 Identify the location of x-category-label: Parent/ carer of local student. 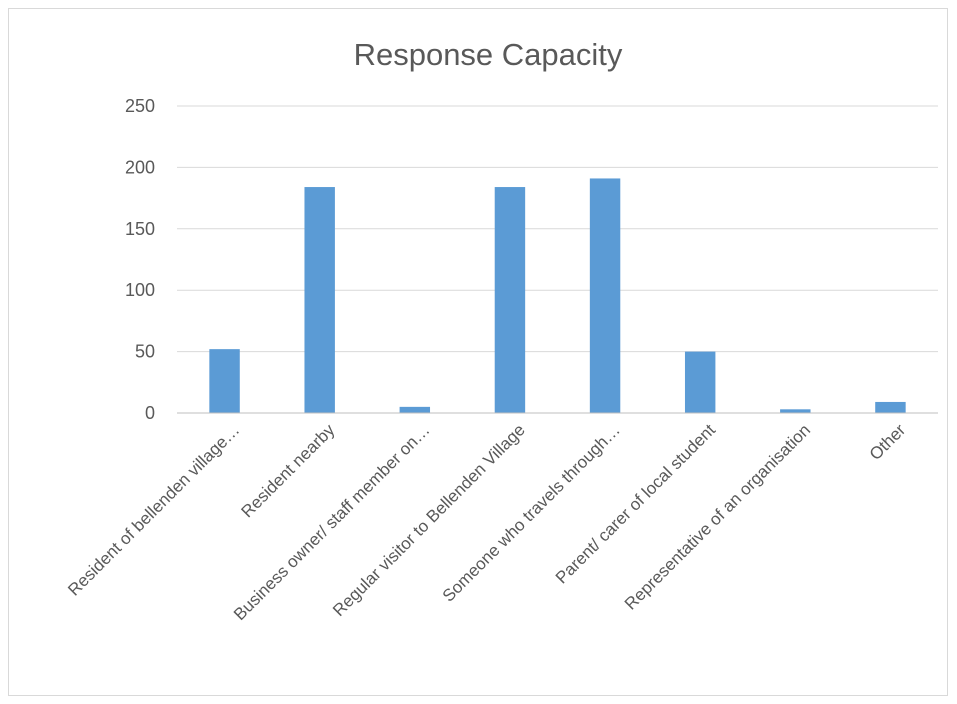
(635, 503).